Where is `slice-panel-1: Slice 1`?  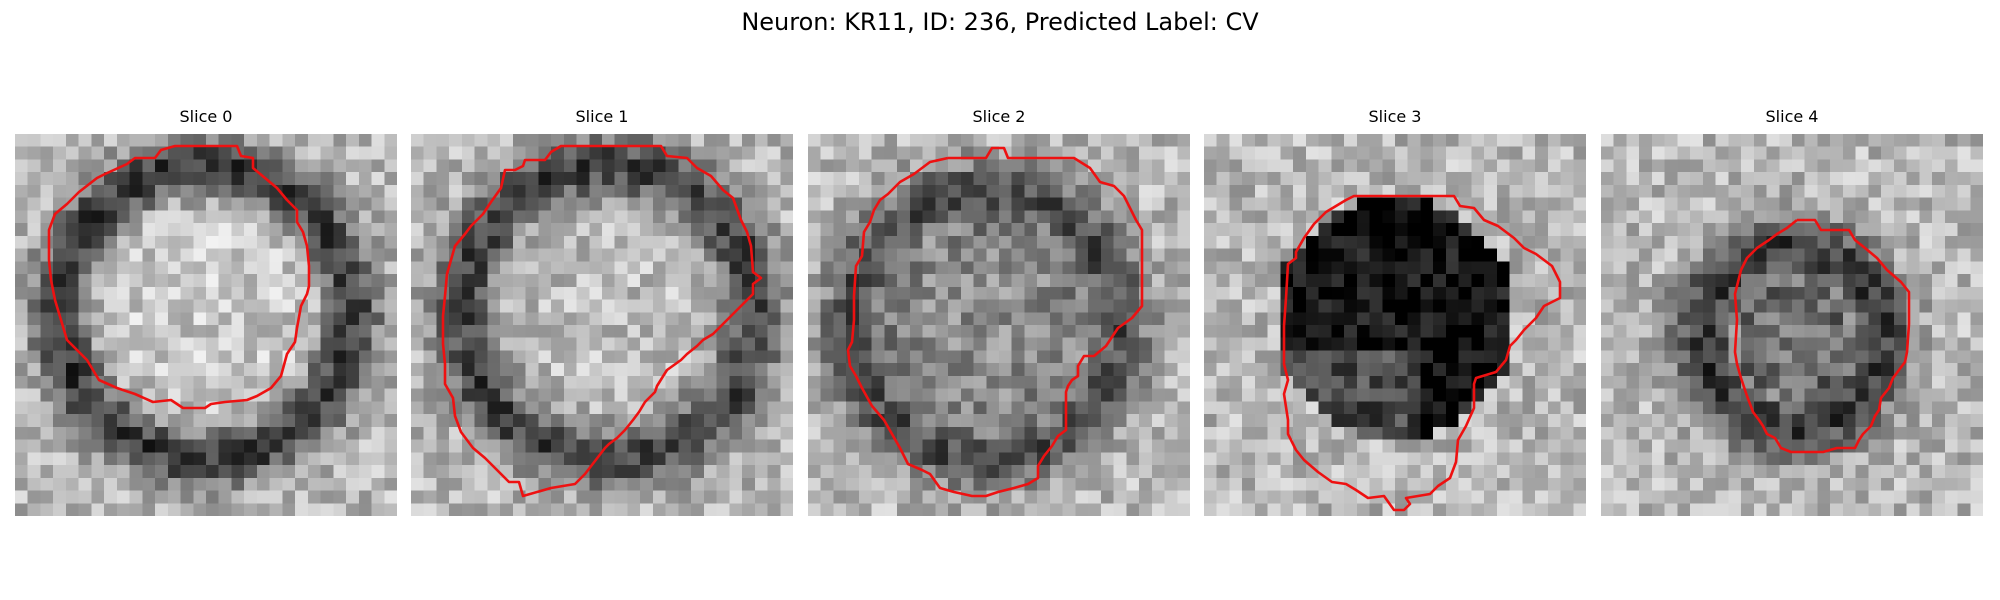 slice-panel-1: Slice 1 is located at coordinates (602, 311).